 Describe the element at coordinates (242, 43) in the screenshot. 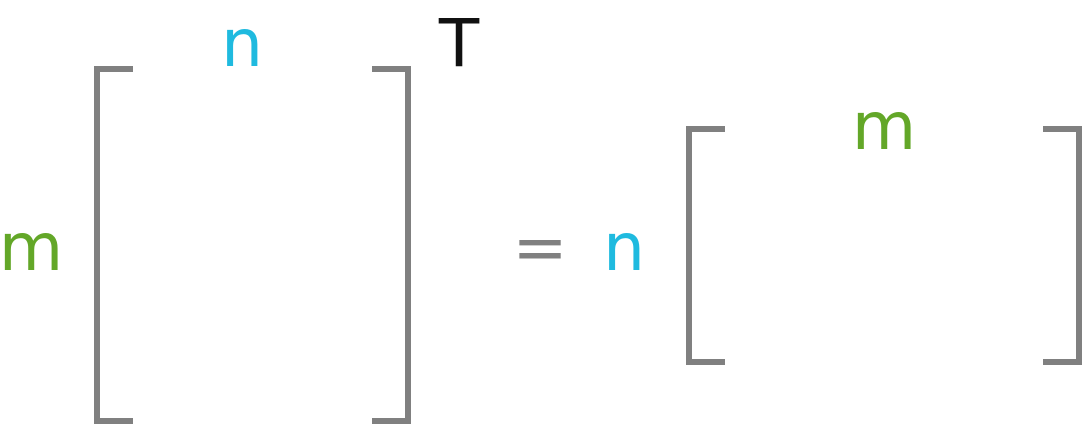

I see `left-matrix-col-label: n` at that location.